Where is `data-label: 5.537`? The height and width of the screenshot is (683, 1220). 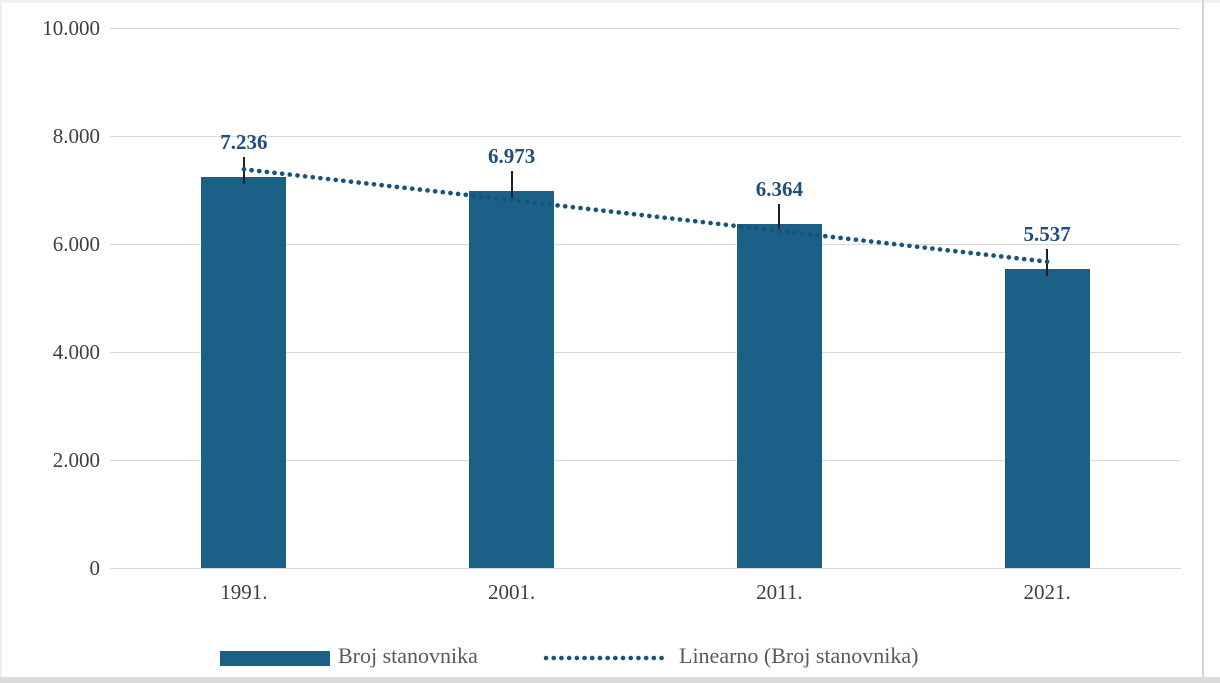 data-label: 5.537 is located at coordinates (1047, 234).